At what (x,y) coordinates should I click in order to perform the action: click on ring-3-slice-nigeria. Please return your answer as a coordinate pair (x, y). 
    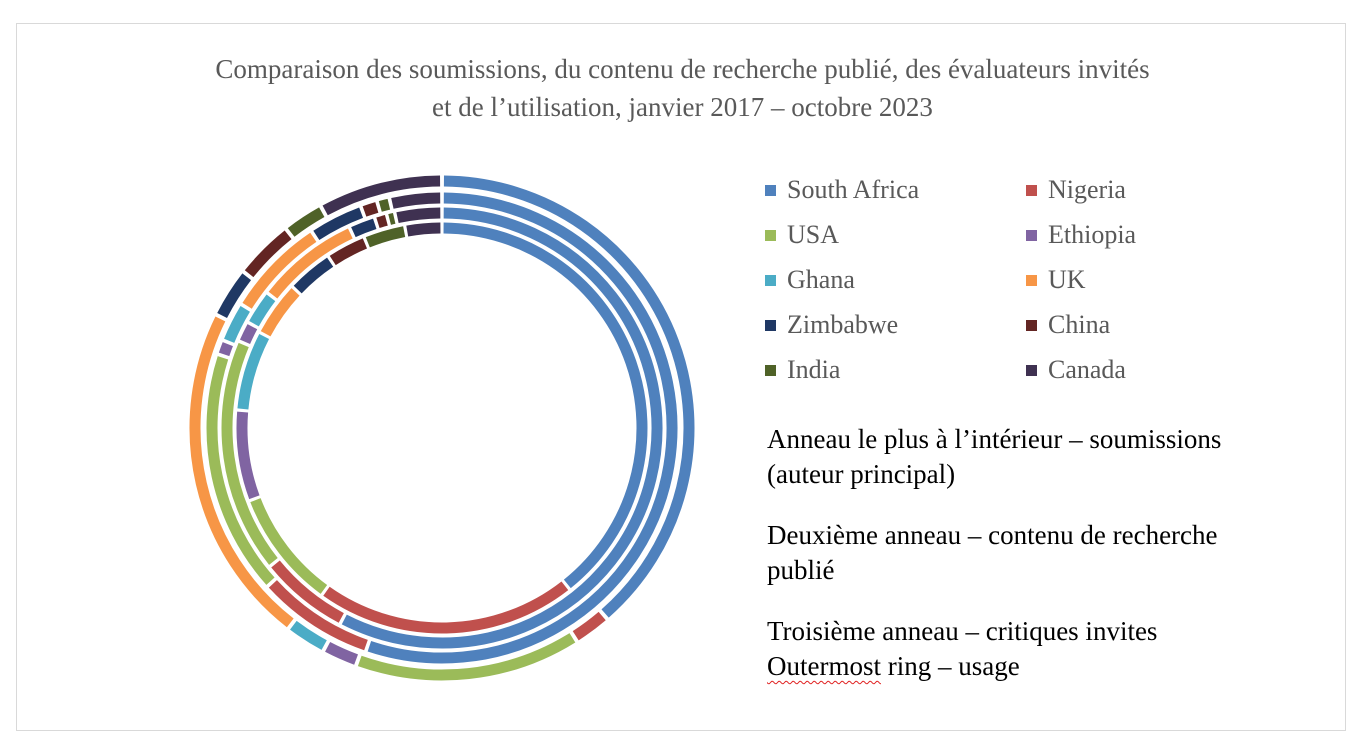
    Looking at the image, I should click on (318, 615).